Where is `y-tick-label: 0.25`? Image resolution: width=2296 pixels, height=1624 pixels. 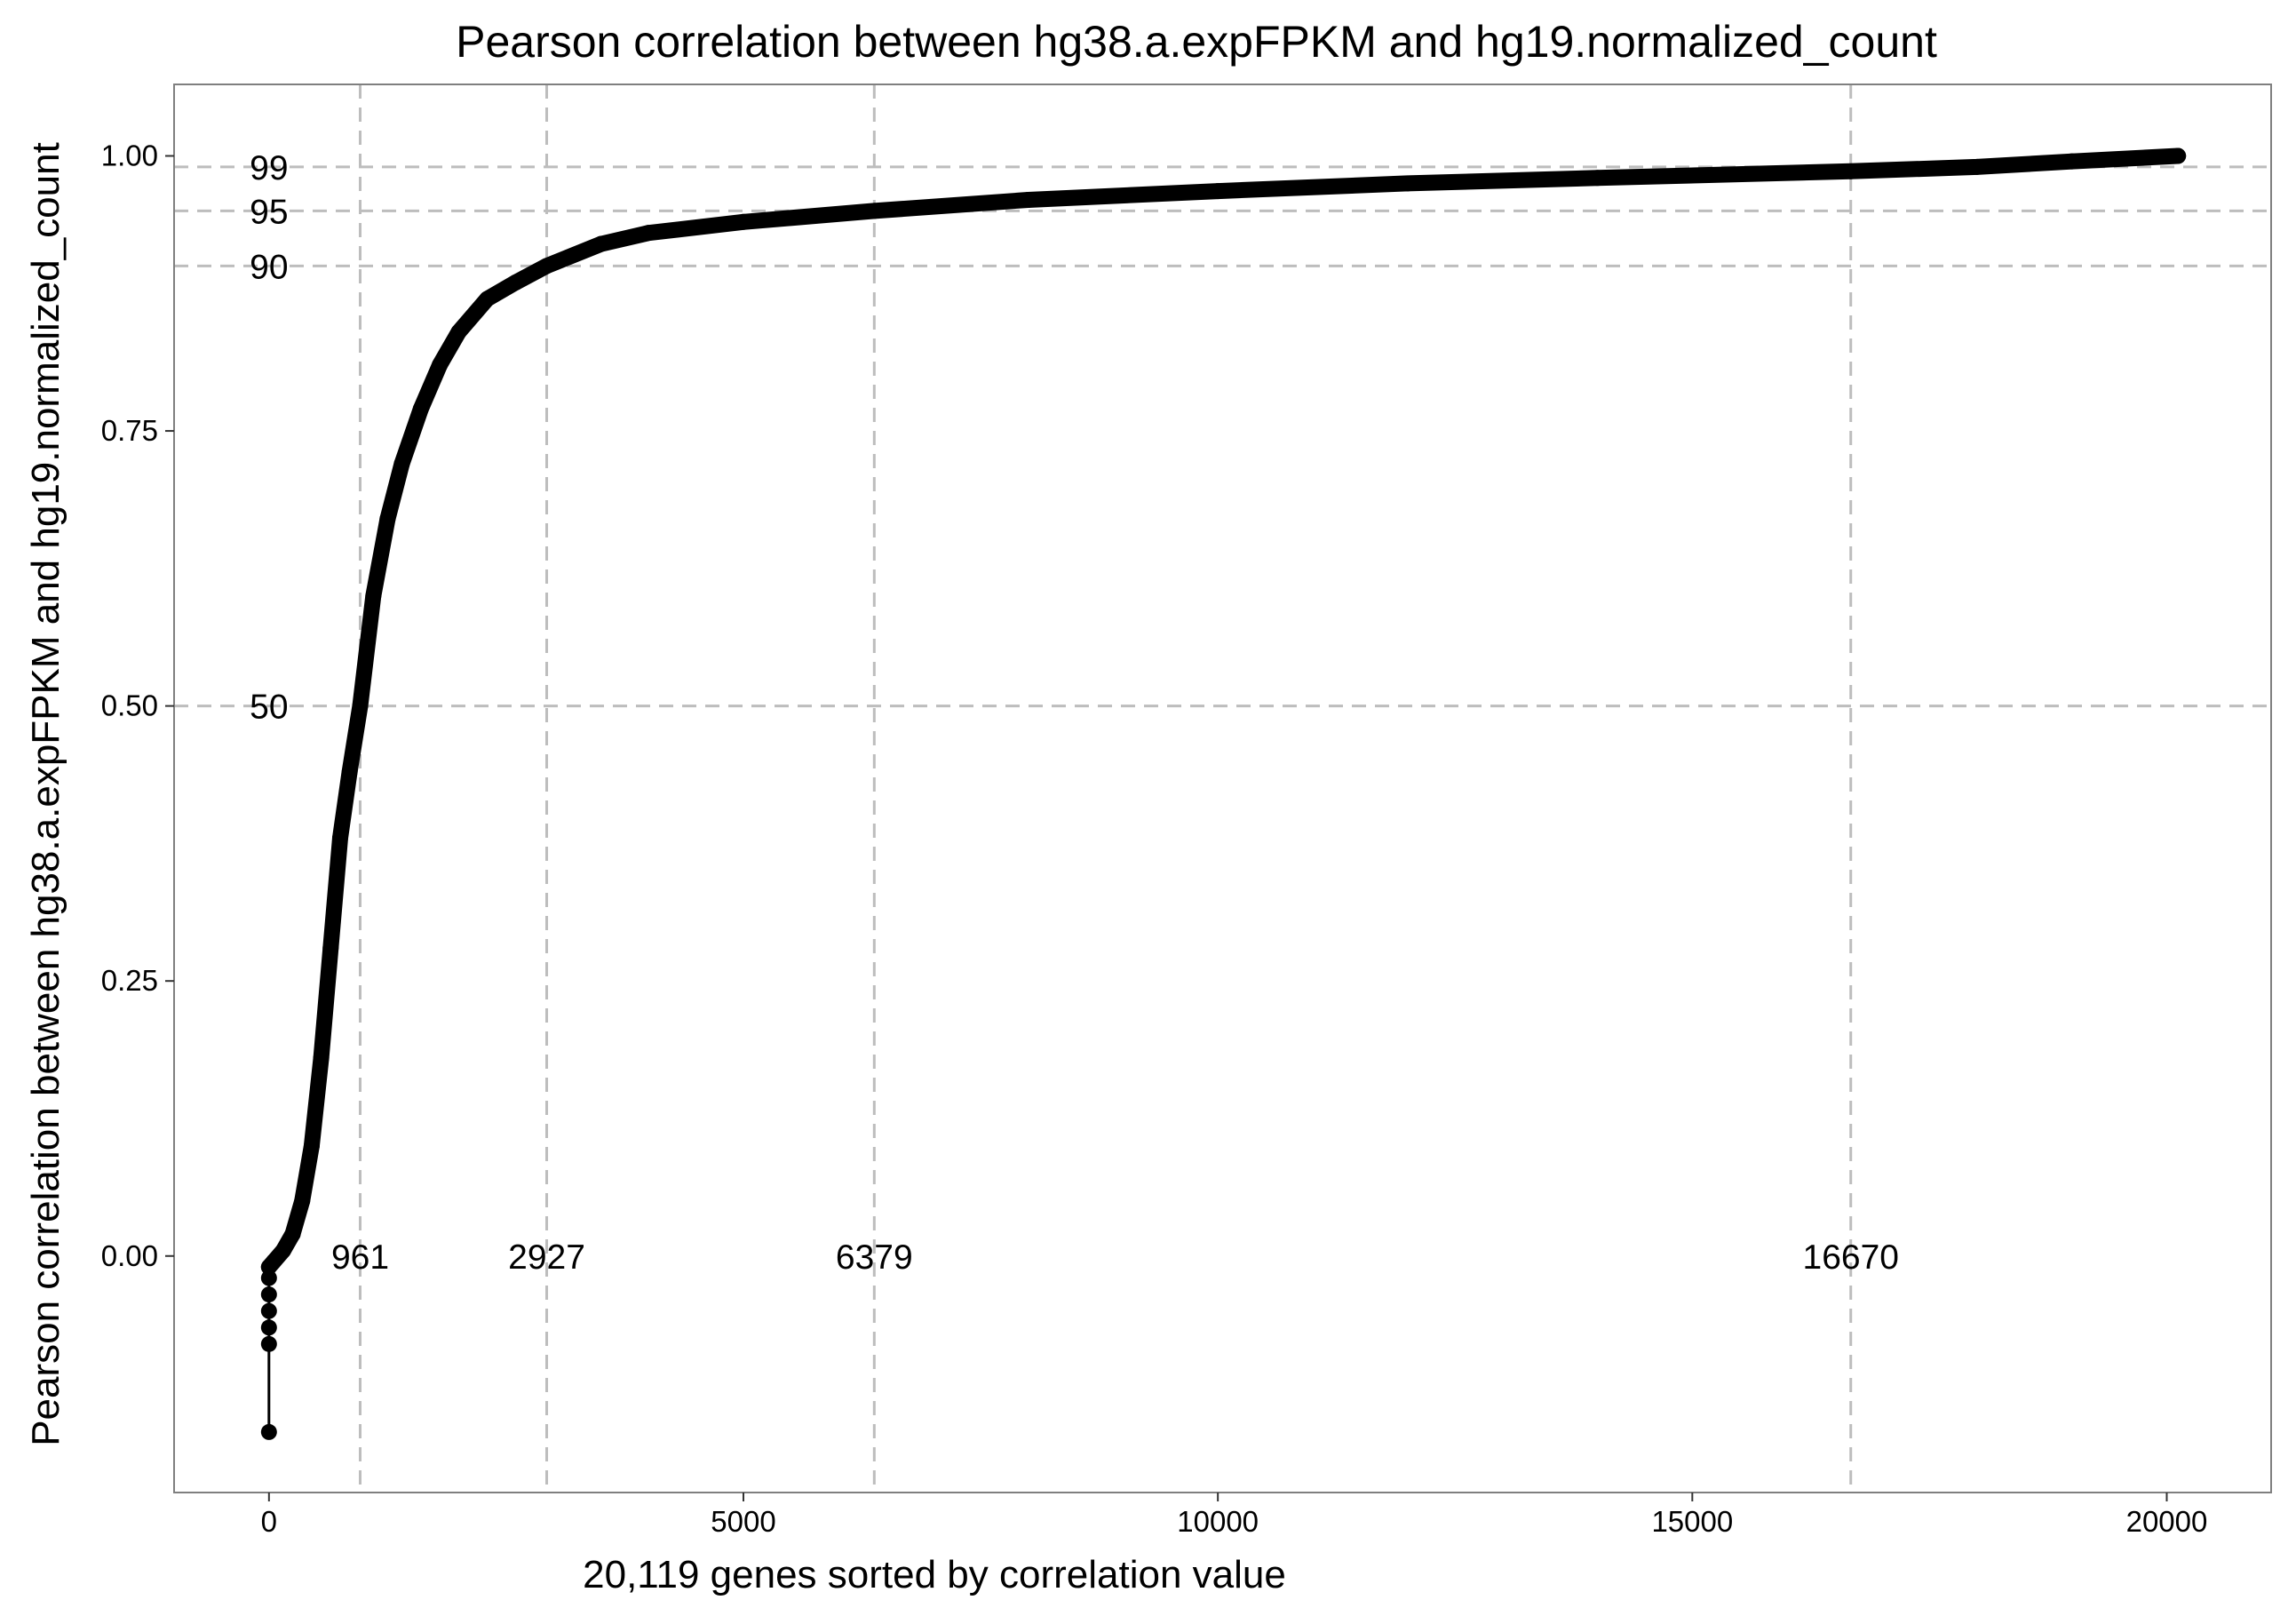
y-tick-label: 0.25 is located at coordinates (129, 980).